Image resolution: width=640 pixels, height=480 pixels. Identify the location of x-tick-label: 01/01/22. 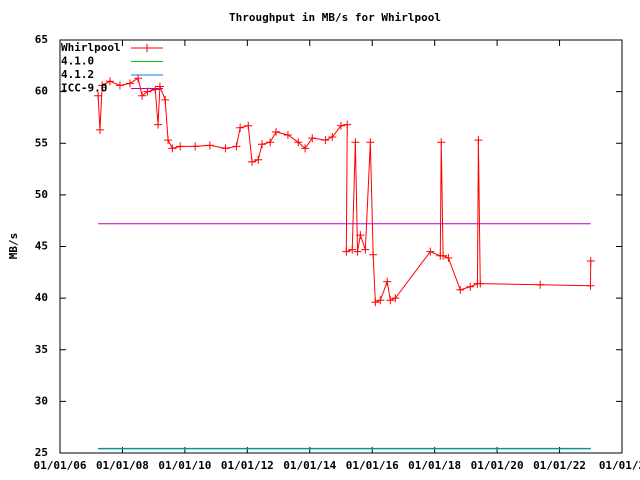
(559, 465).